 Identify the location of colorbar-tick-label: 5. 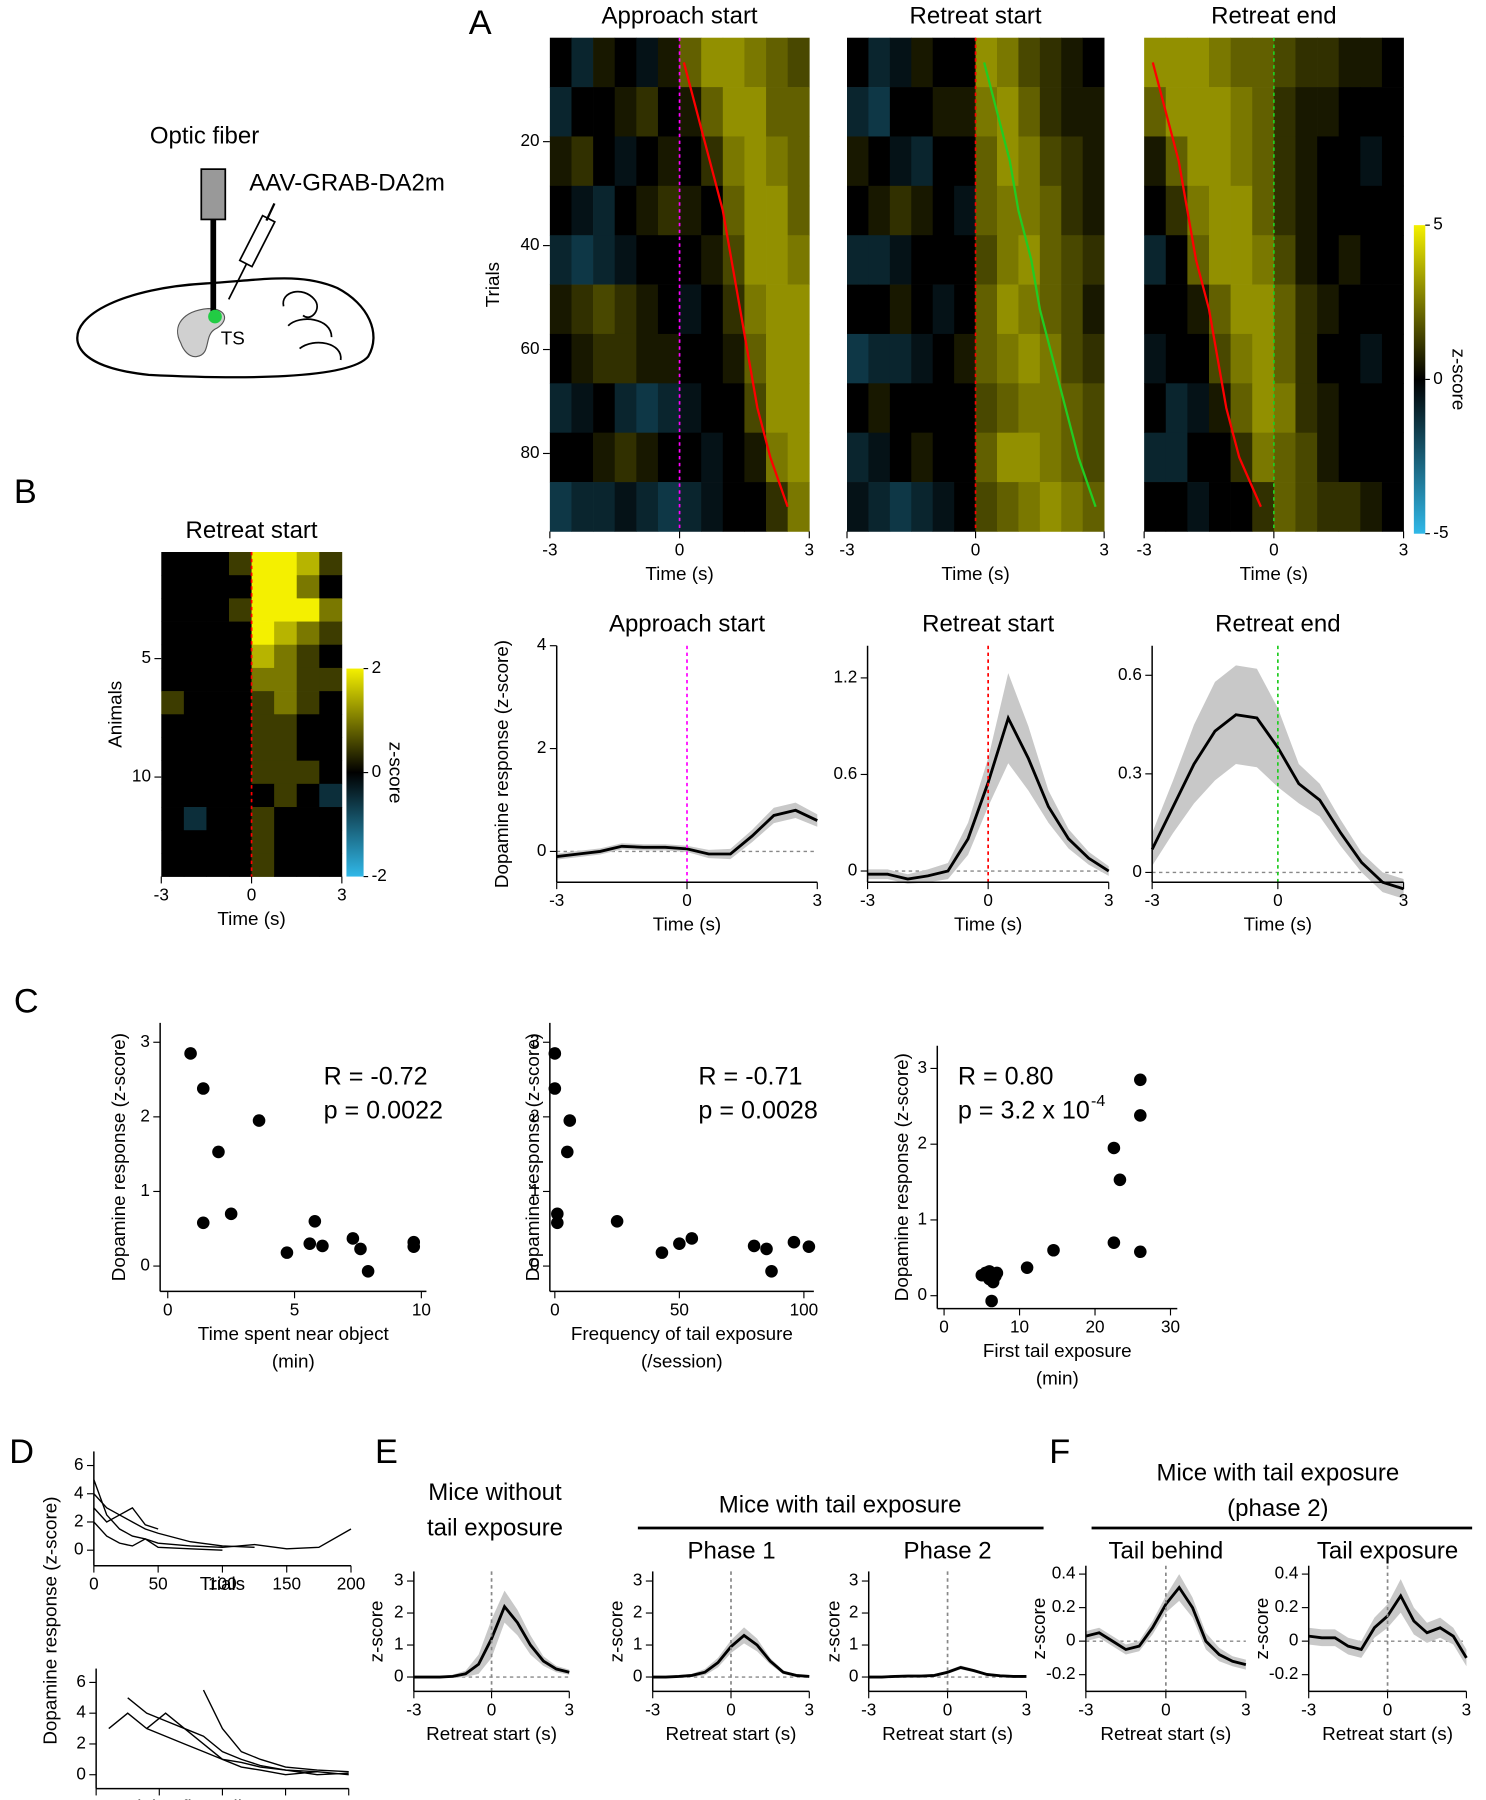
(1438, 224).